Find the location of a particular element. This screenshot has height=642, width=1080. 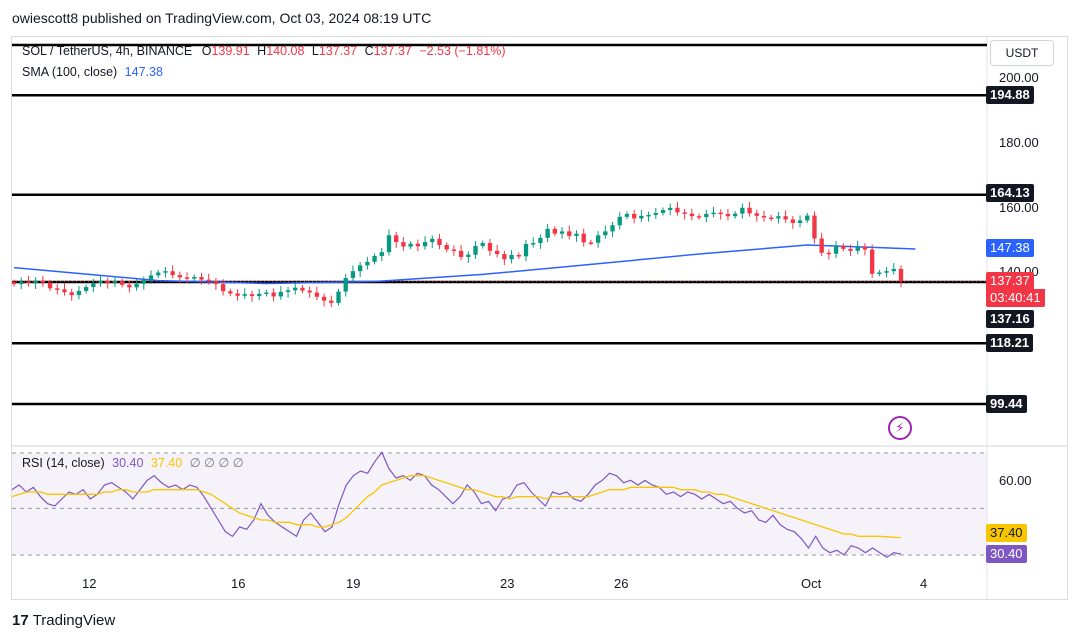

price-tick-180: 180.00 is located at coordinates (1019, 142).